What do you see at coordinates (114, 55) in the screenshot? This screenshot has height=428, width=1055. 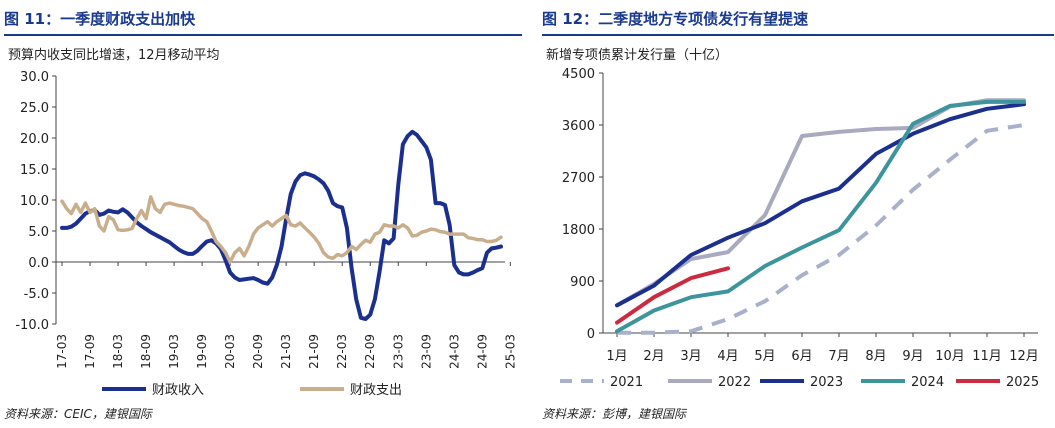 I see `left-chart-subtitle: 预算内收支同比增速，12月移动平均` at bounding box center [114, 55].